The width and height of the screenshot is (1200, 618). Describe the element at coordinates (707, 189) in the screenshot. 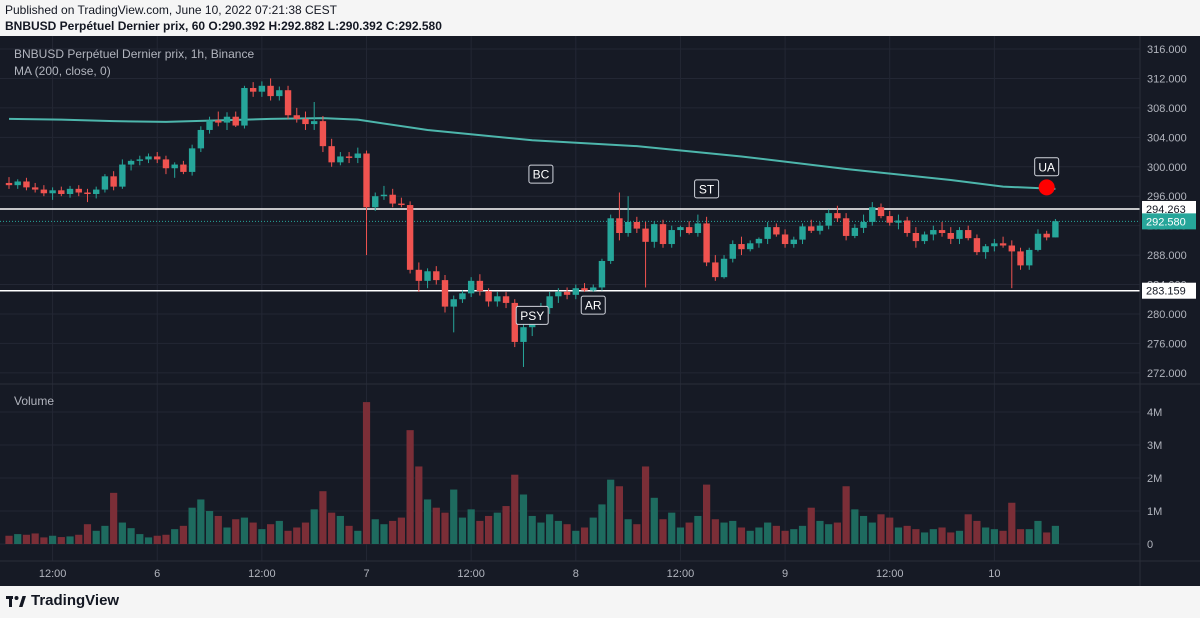

I see `annotation-label: ST` at that location.